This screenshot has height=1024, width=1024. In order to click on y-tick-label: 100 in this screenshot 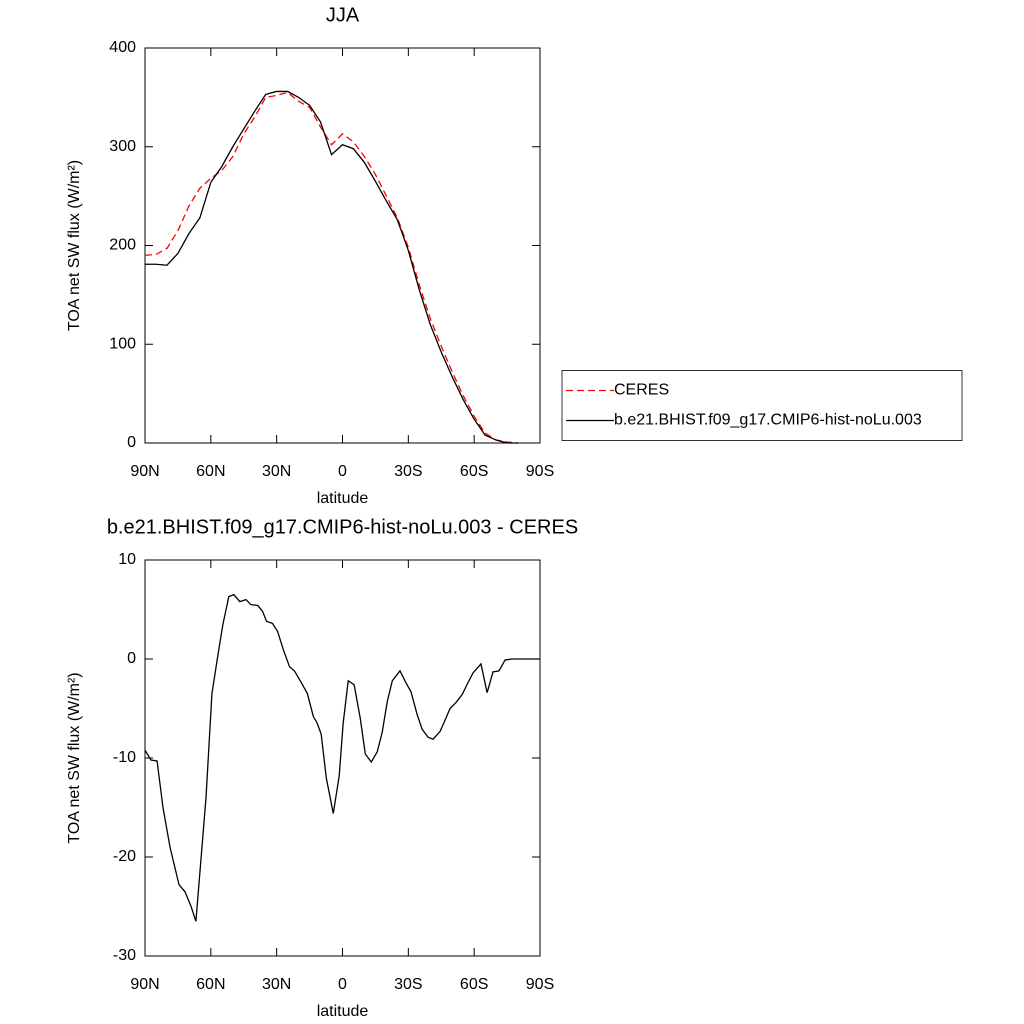, I will do `click(122, 343)`.